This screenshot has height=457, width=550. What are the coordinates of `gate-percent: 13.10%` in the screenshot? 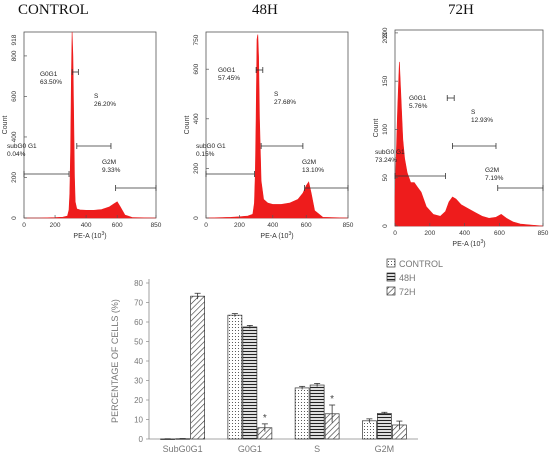 It's located at (313, 170).